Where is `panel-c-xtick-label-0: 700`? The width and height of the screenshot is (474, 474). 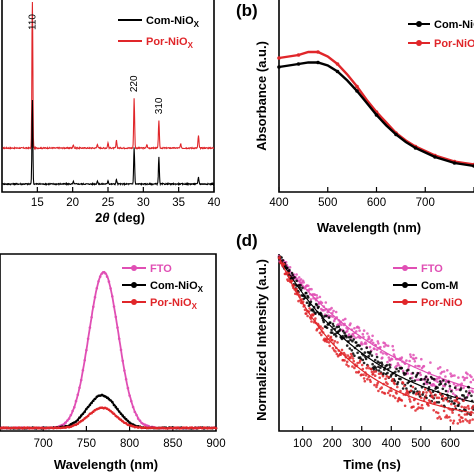 panel-c-xtick-label-0: 700 is located at coordinates (43, 444).